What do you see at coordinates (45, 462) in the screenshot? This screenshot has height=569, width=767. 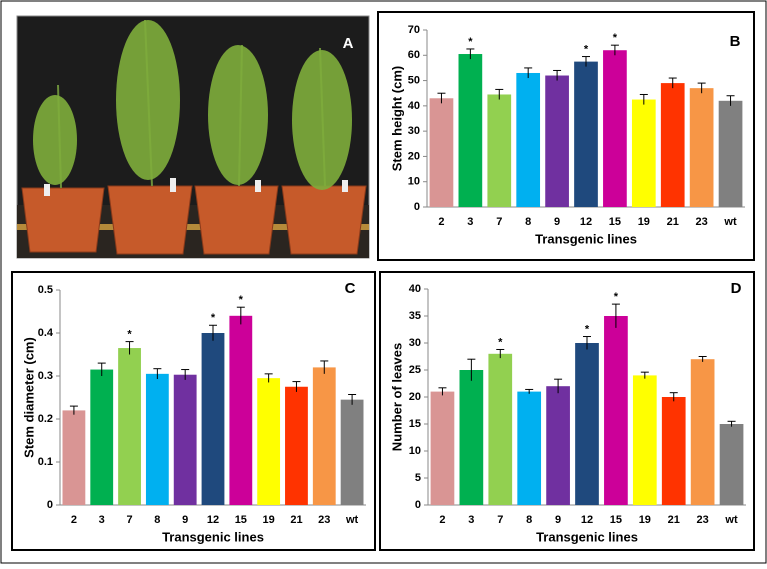 I see `y-tick-label: 0.1` at bounding box center [45, 462].